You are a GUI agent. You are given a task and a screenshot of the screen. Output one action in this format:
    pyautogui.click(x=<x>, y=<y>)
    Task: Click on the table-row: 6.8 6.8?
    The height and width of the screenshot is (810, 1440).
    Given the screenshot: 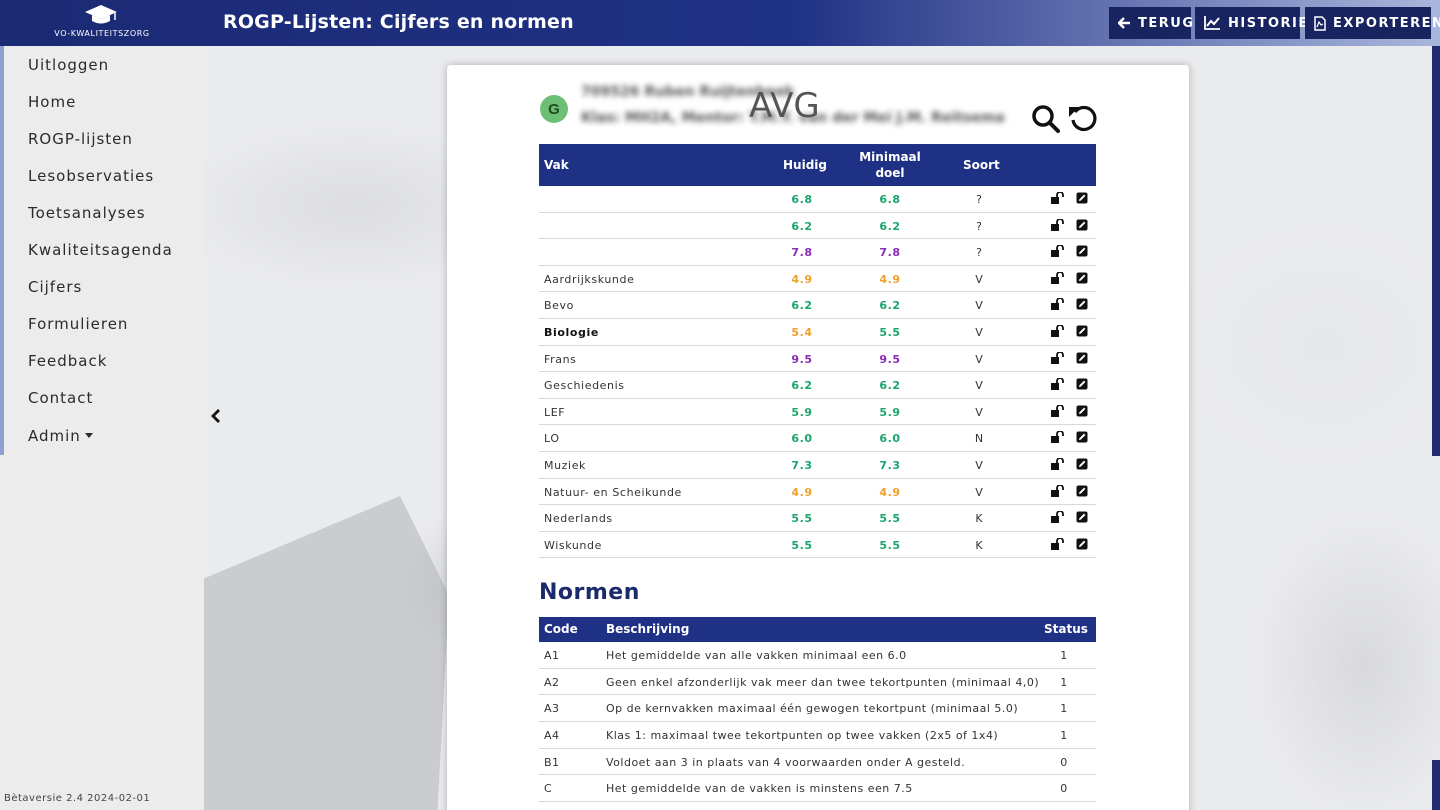 What is the action you would take?
    pyautogui.click(x=817, y=199)
    